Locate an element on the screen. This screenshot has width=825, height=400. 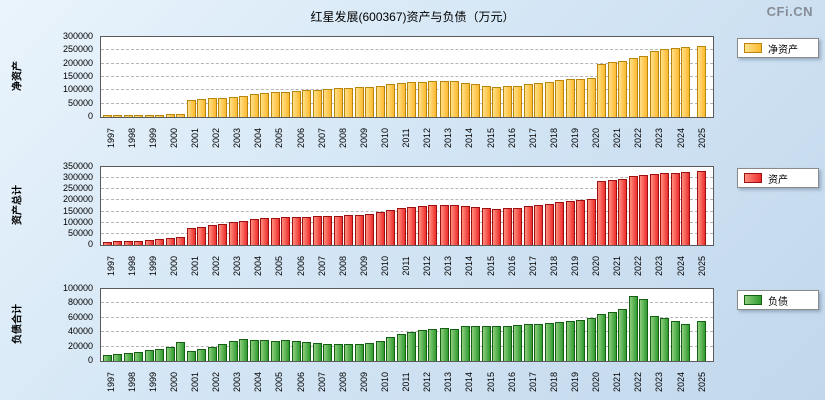
x-tick-cell: 2025 is located at coordinates (701, 266).